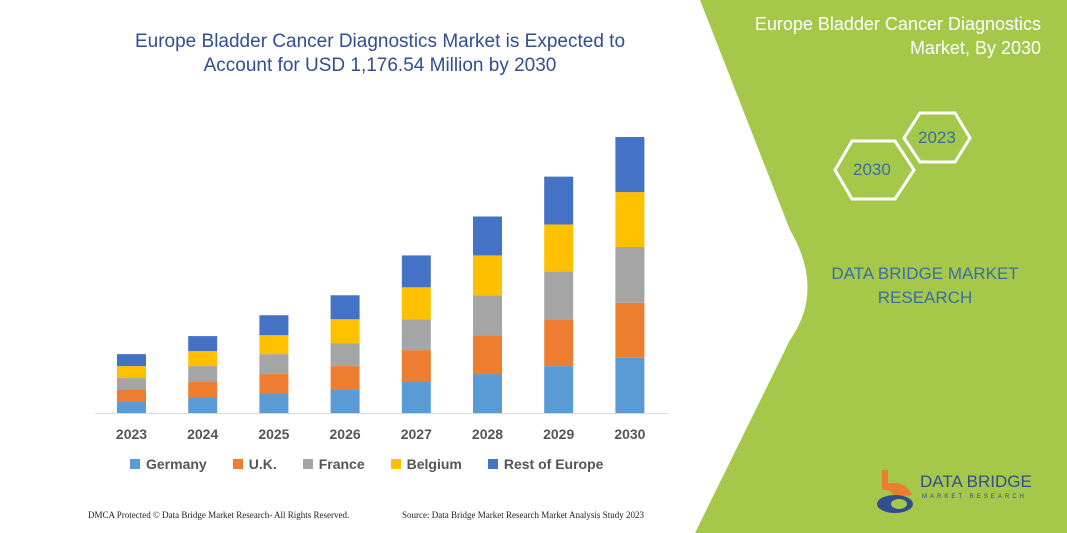  Describe the element at coordinates (274, 364) in the screenshot. I see `bar-2025-france` at that location.